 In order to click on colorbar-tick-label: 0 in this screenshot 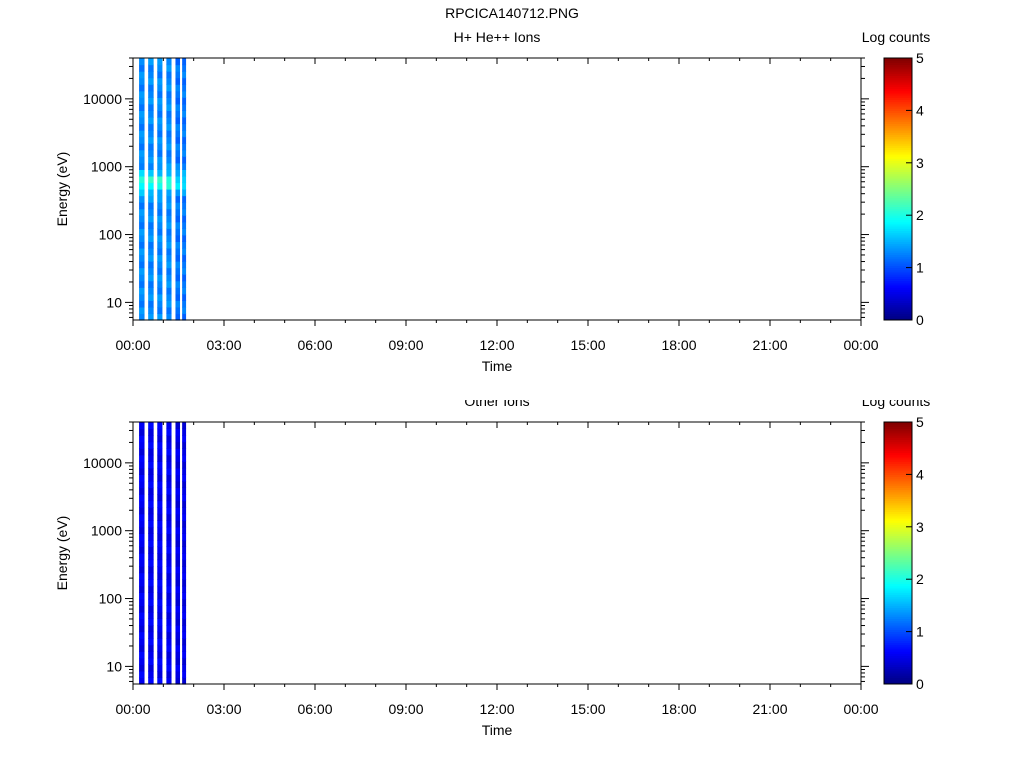, I will do `click(920, 320)`.